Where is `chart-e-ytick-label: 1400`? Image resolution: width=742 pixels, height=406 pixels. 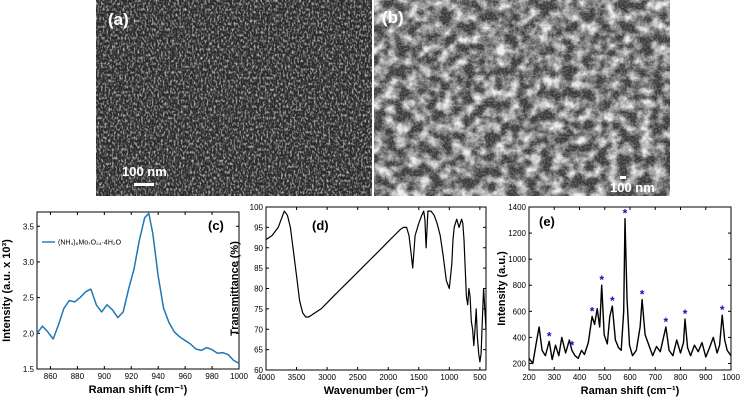 chart-e-ytick-label: 1400 is located at coordinates (517, 207).